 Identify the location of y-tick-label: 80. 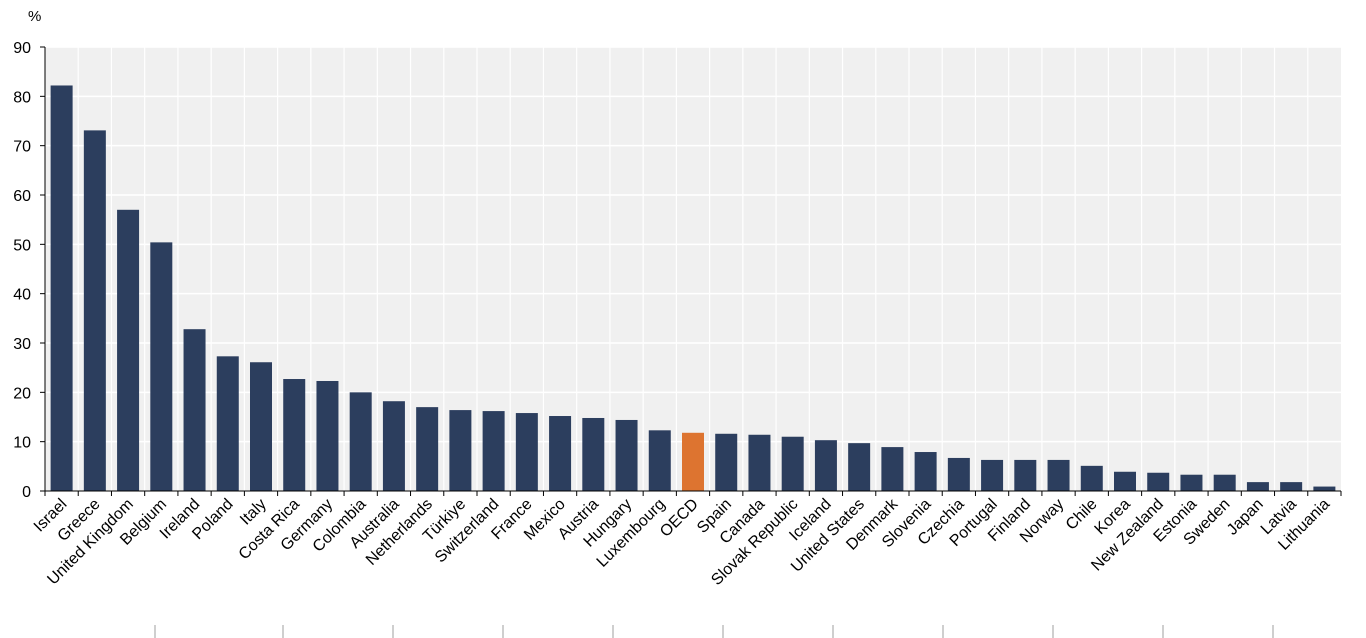
(22, 97).